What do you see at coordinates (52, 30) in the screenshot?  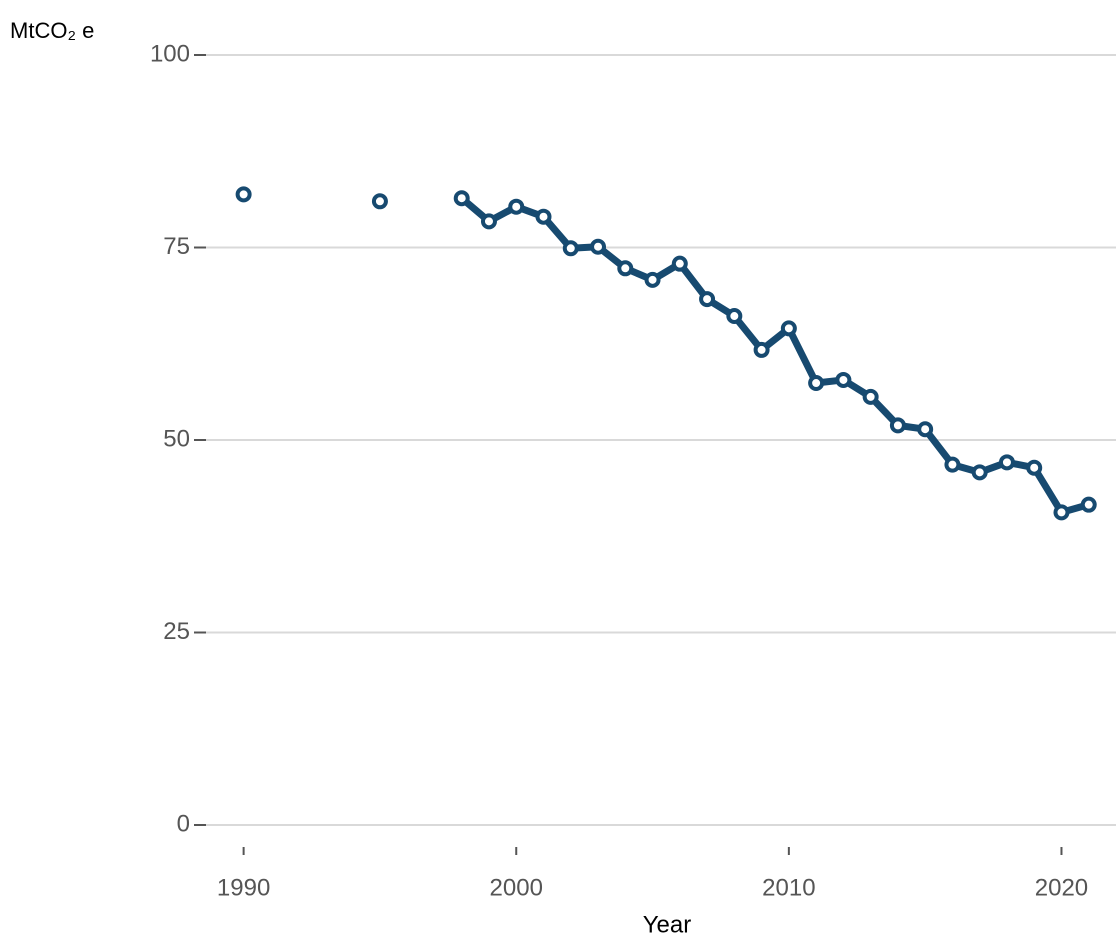 I see `y-axis-title: MtCO₂ e` at bounding box center [52, 30].